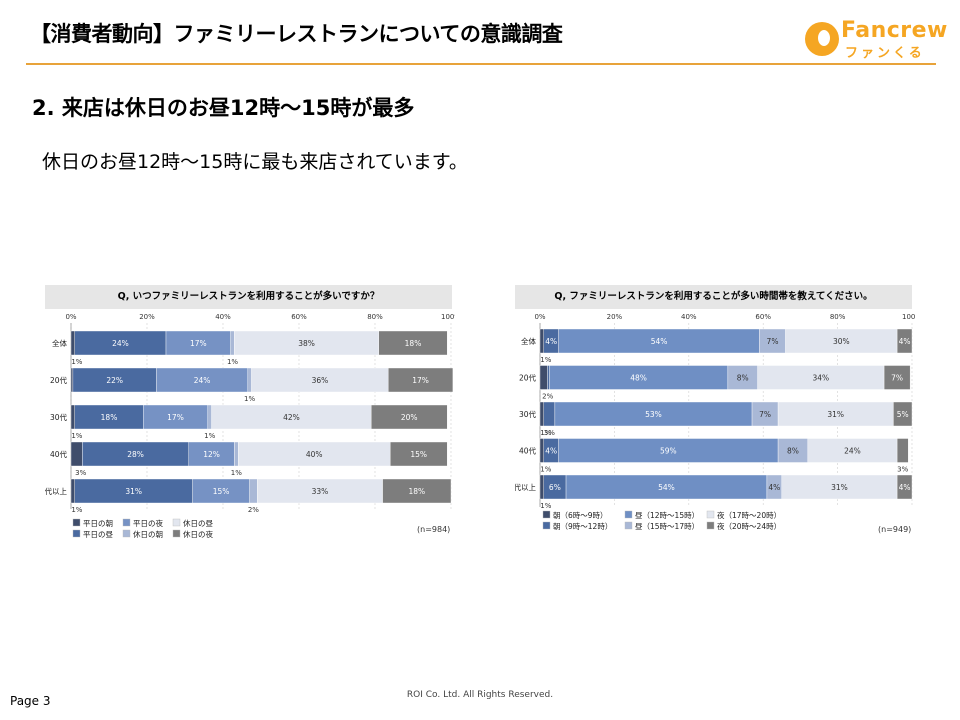 This screenshot has height=720, width=960. What do you see at coordinates (894, 30) in the screenshot?
I see `logo-text: Fancrew` at bounding box center [894, 30].